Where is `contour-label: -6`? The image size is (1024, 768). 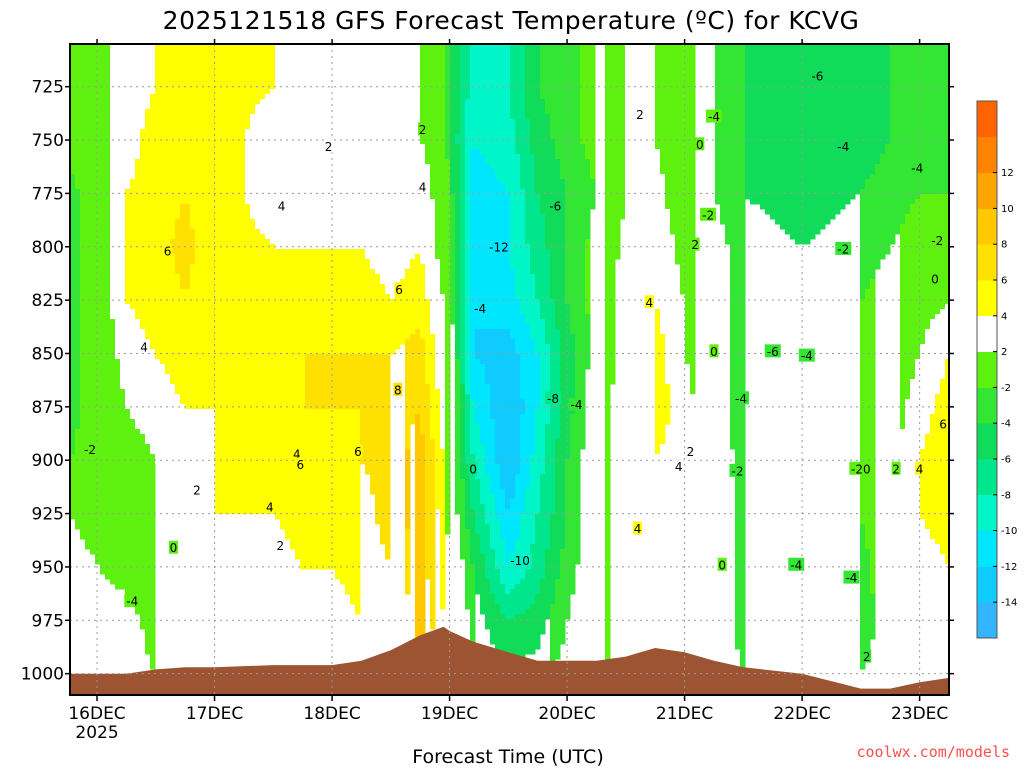 contour-label: -6 is located at coordinates (555, 207).